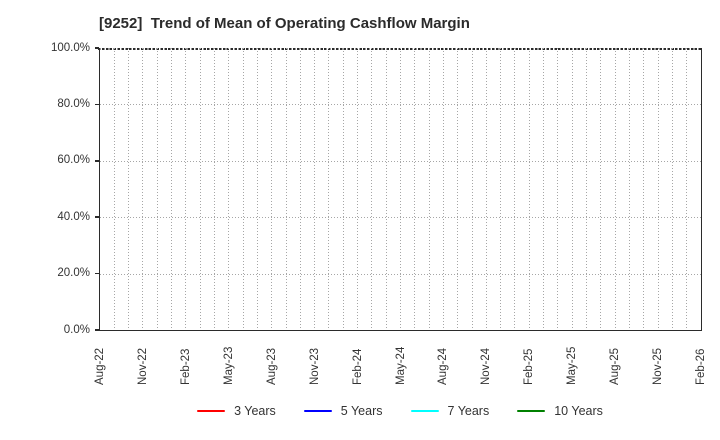 The height and width of the screenshot is (440, 720). Describe the element at coordinates (73, 273) in the screenshot. I see `y-tick-label: 20.0%` at that location.